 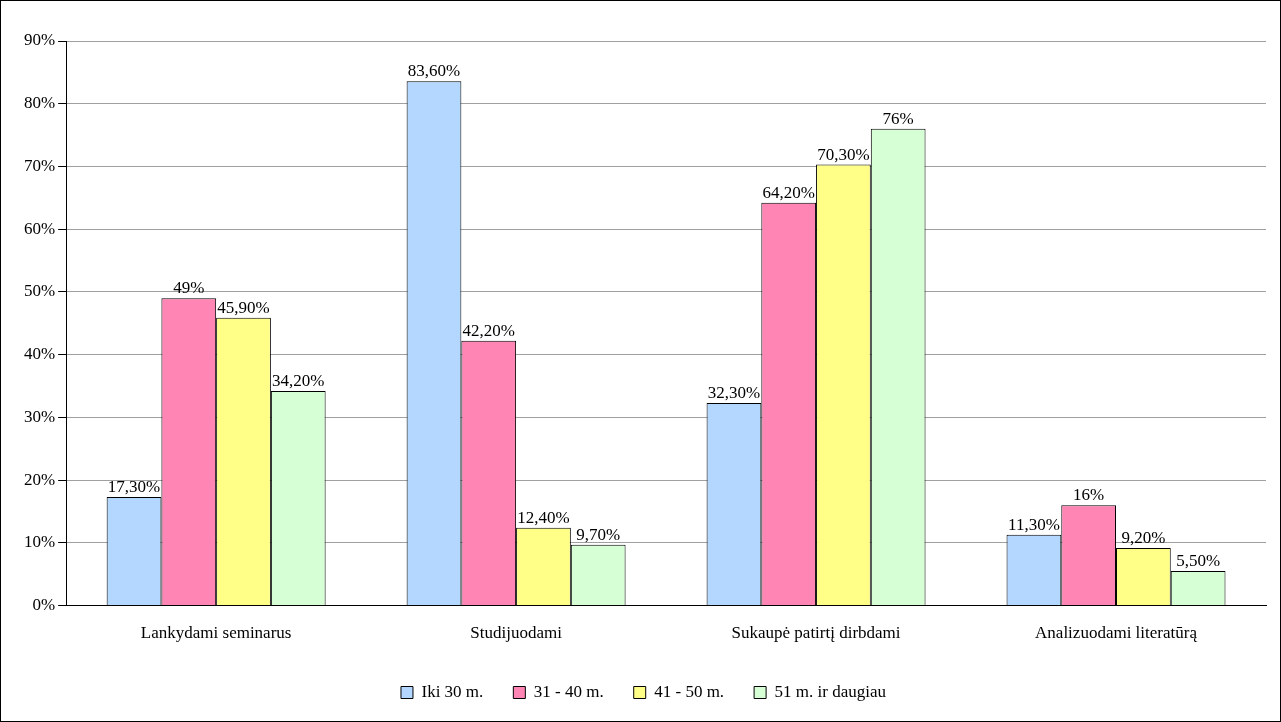 I want to click on data-label: 9,20%, so click(x=1143, y=537).